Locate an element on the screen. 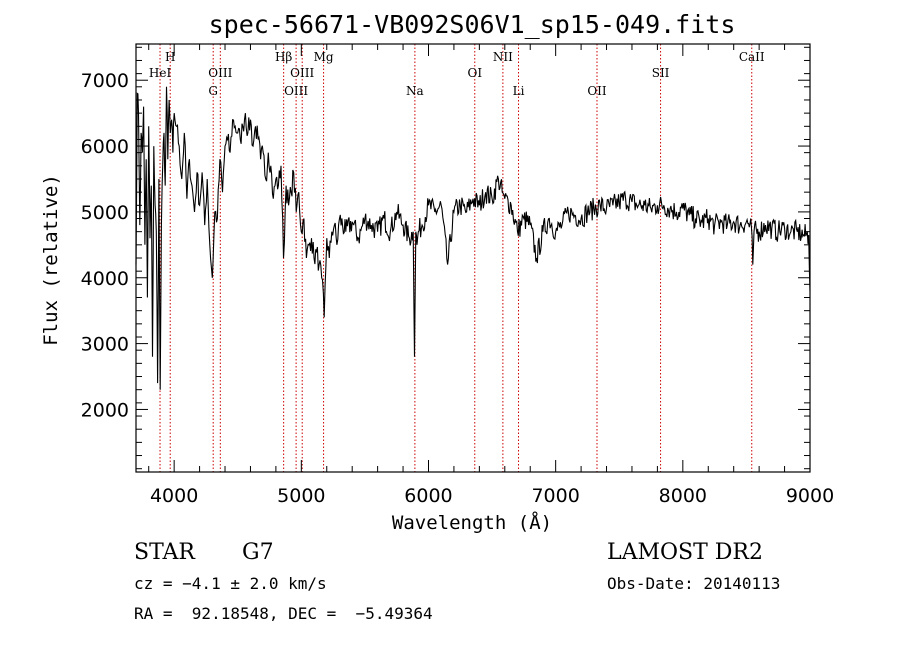 This screenshot has height=649, width=900. y-tick-label: 6000 is located at coordinates (105, 147).